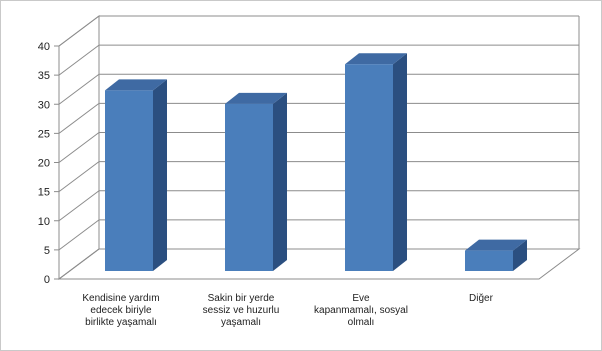 The height and width of the screenshot is (351, 602). Describe the element at coordinates (47, 251) in the screenshot. I see `y-tick-label: 5` at that location.